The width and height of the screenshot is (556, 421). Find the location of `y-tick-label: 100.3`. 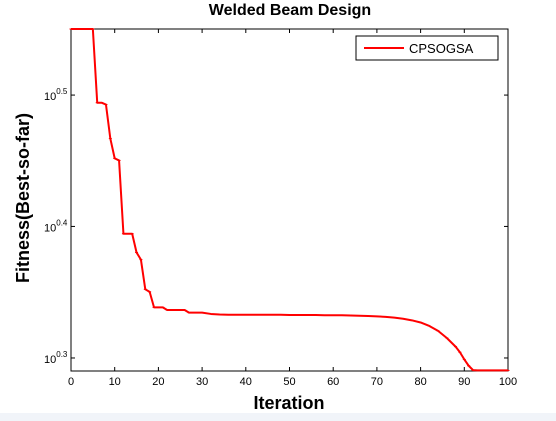

y-tick-label: 100.3 is located at coordinates (56, 358).